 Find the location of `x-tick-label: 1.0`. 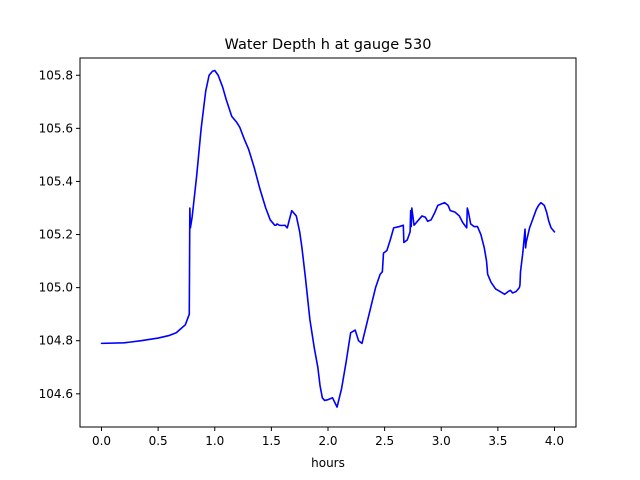

x-tick-label: 1.0 is located at coordinates (214, 441).